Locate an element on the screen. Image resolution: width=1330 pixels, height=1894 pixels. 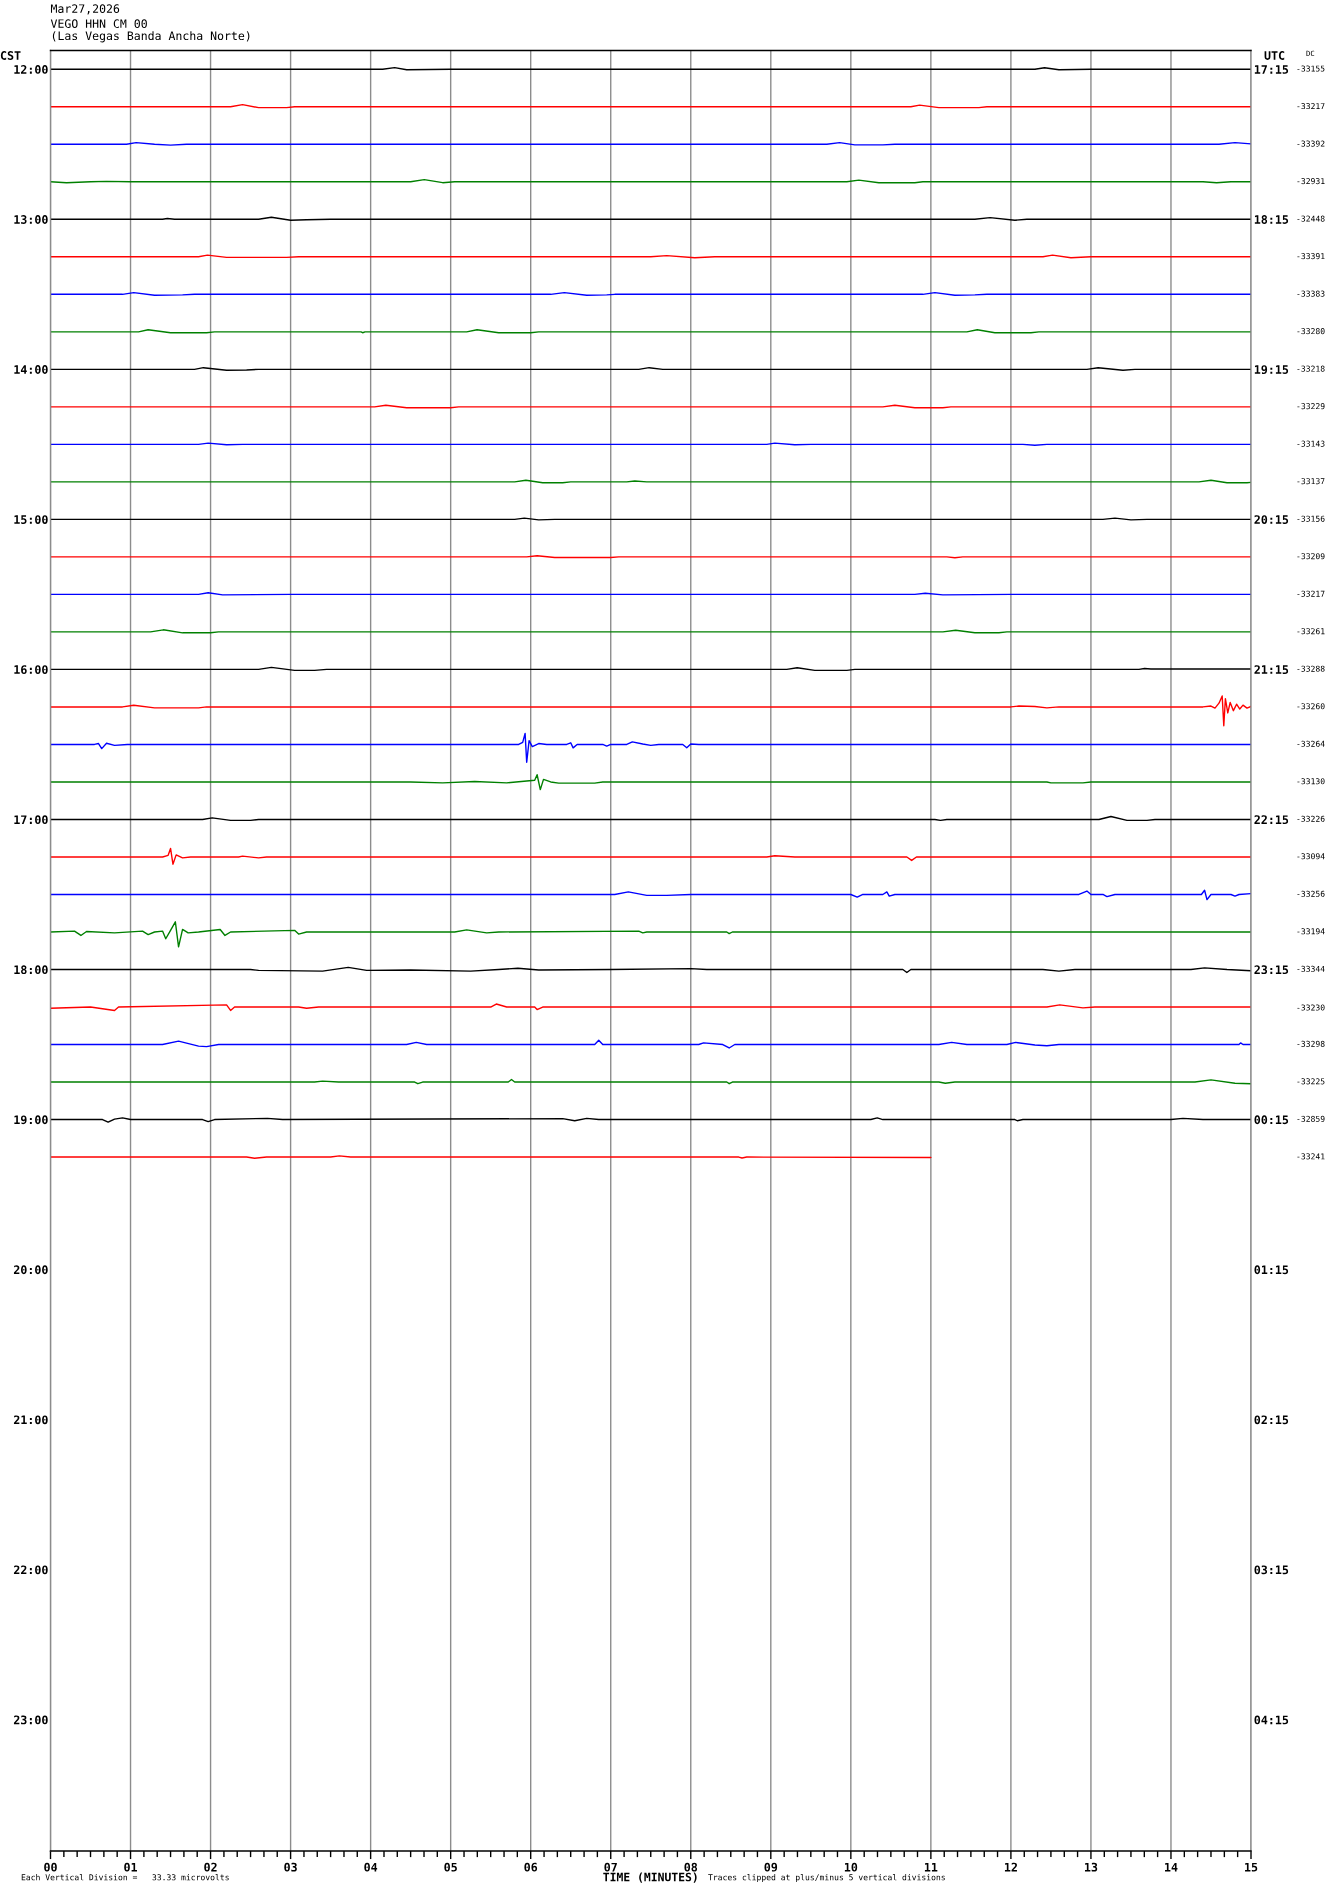
text: -33264 is located at coordinates (1311, 743).